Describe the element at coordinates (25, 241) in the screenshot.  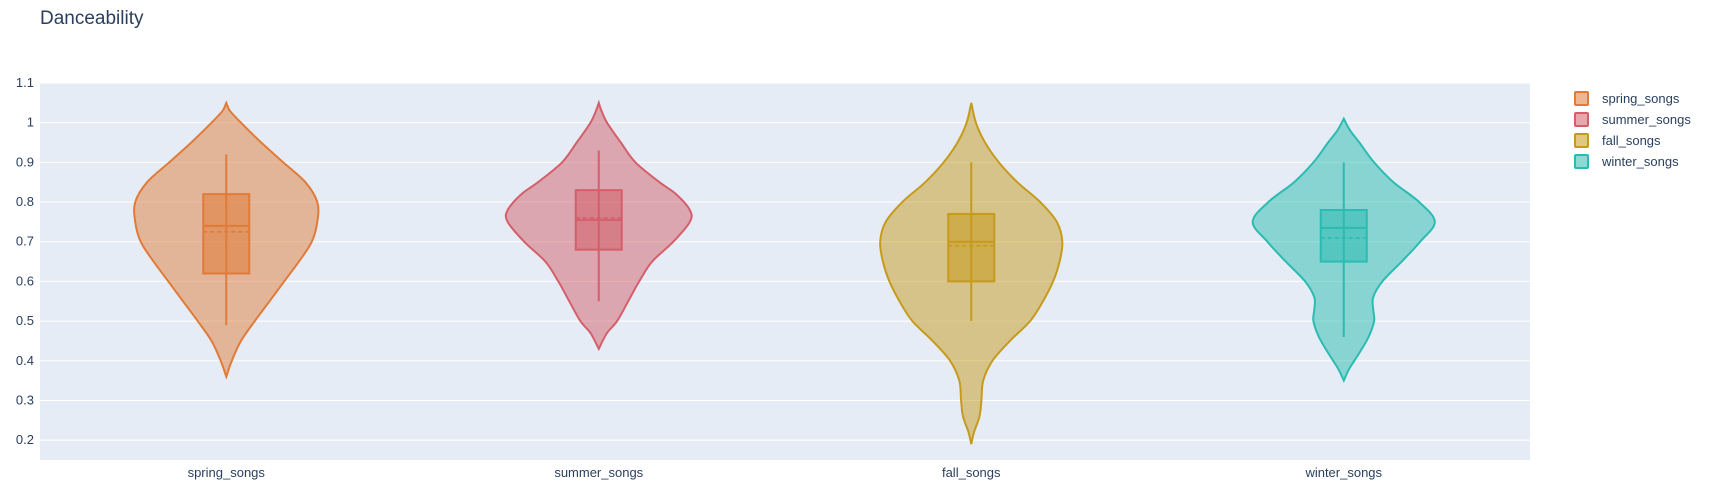
I see `y-tick-label: 0.7` at that location.